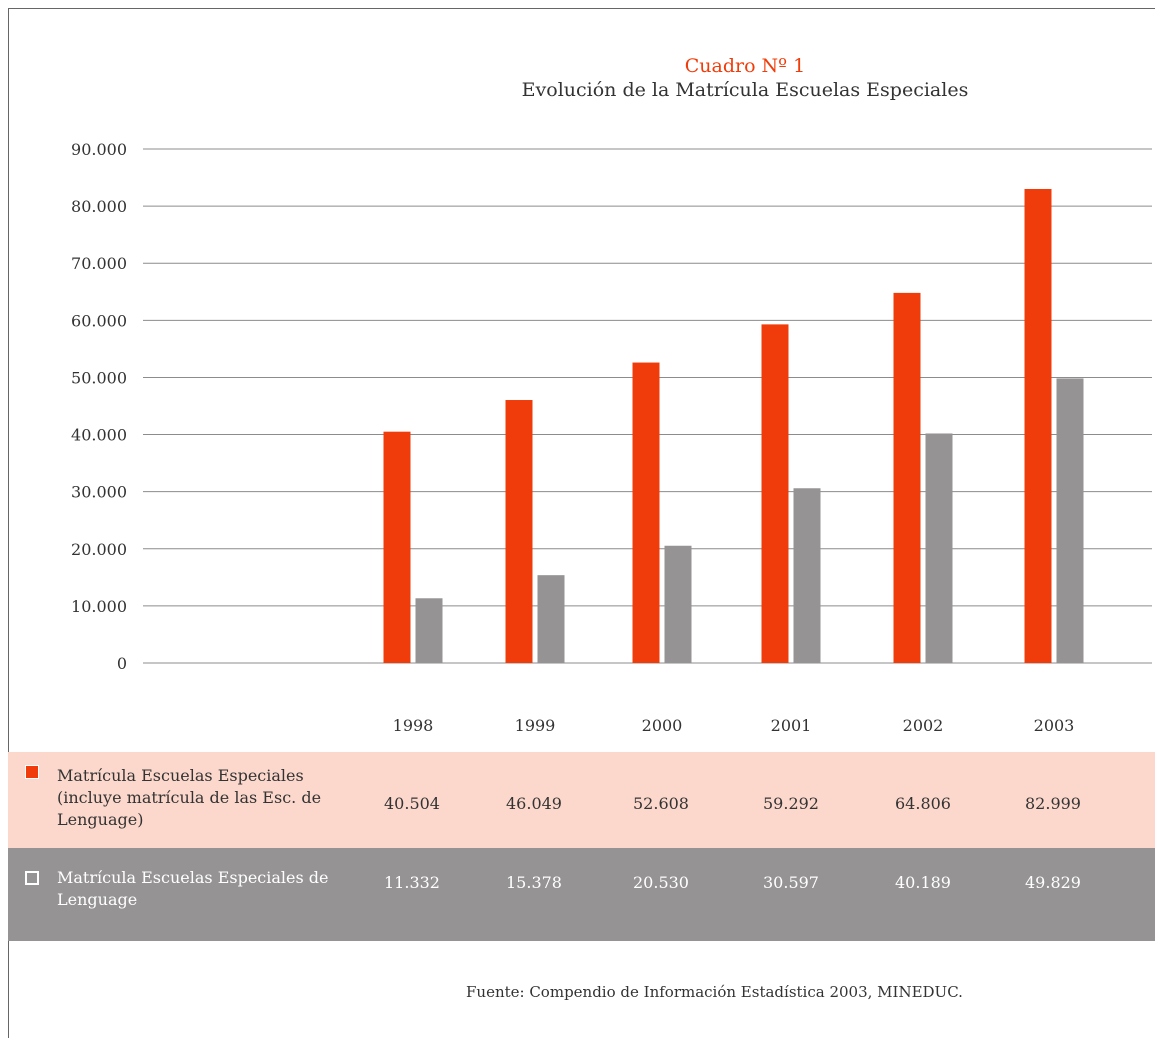 This screenshot has width=1155, height=1038. I want to click on value-cell: 15.378, so click(534, 882).